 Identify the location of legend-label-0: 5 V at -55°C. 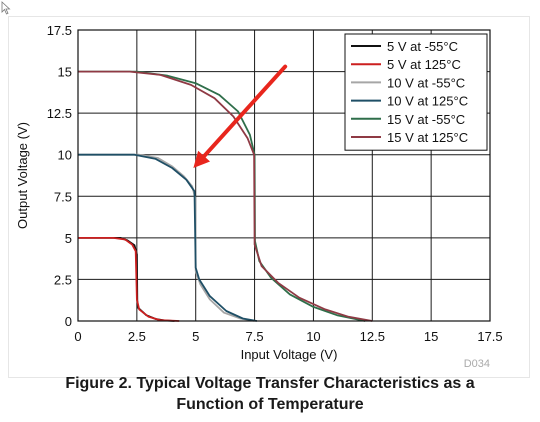
(422, 46).